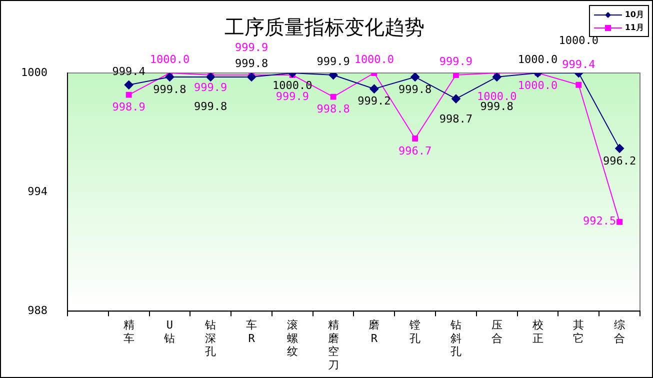  I want to click on data-label: 996.2, so click(619, 161).